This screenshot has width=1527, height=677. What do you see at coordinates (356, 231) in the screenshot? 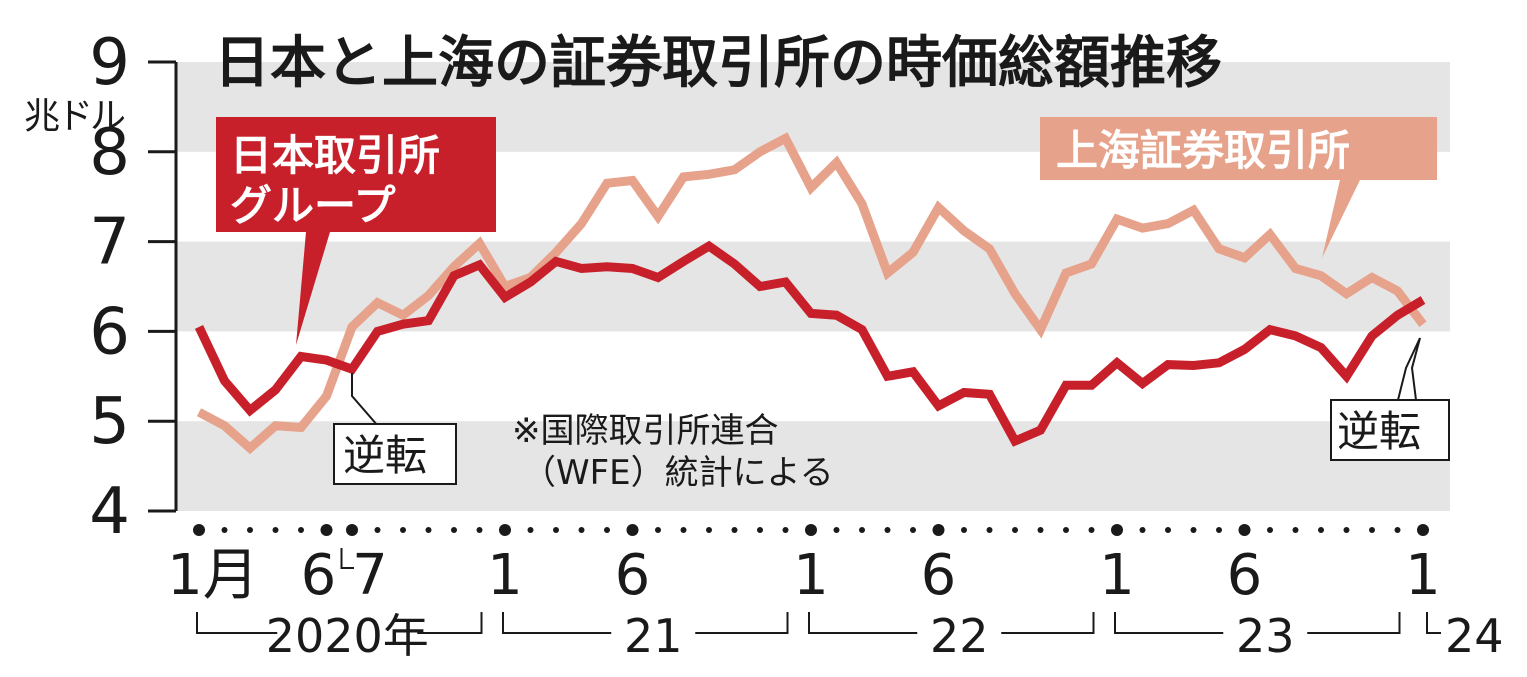
I see `japan-series-label: 日本取引所グループ` at bounding box center [356, 231].